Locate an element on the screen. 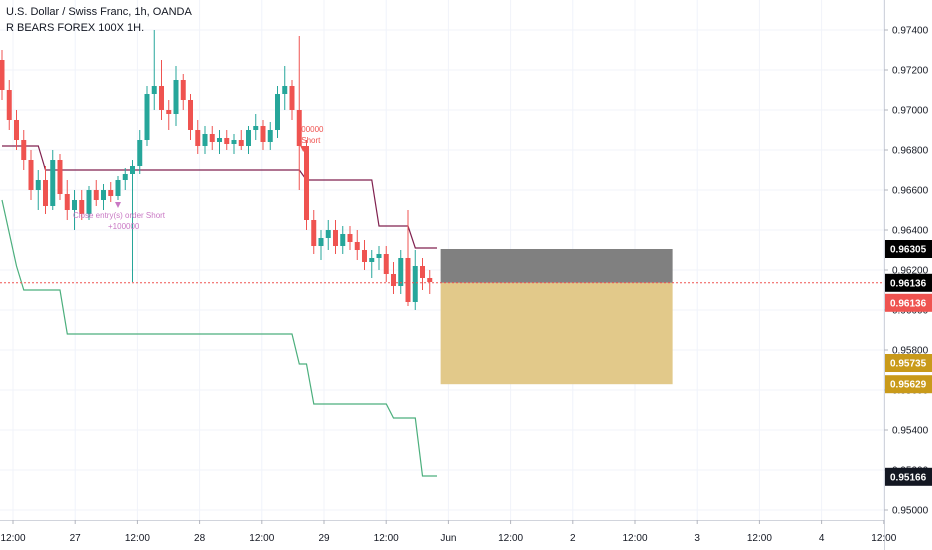  price-tick-label: 0.96200 is located at coordinates (910, 271).